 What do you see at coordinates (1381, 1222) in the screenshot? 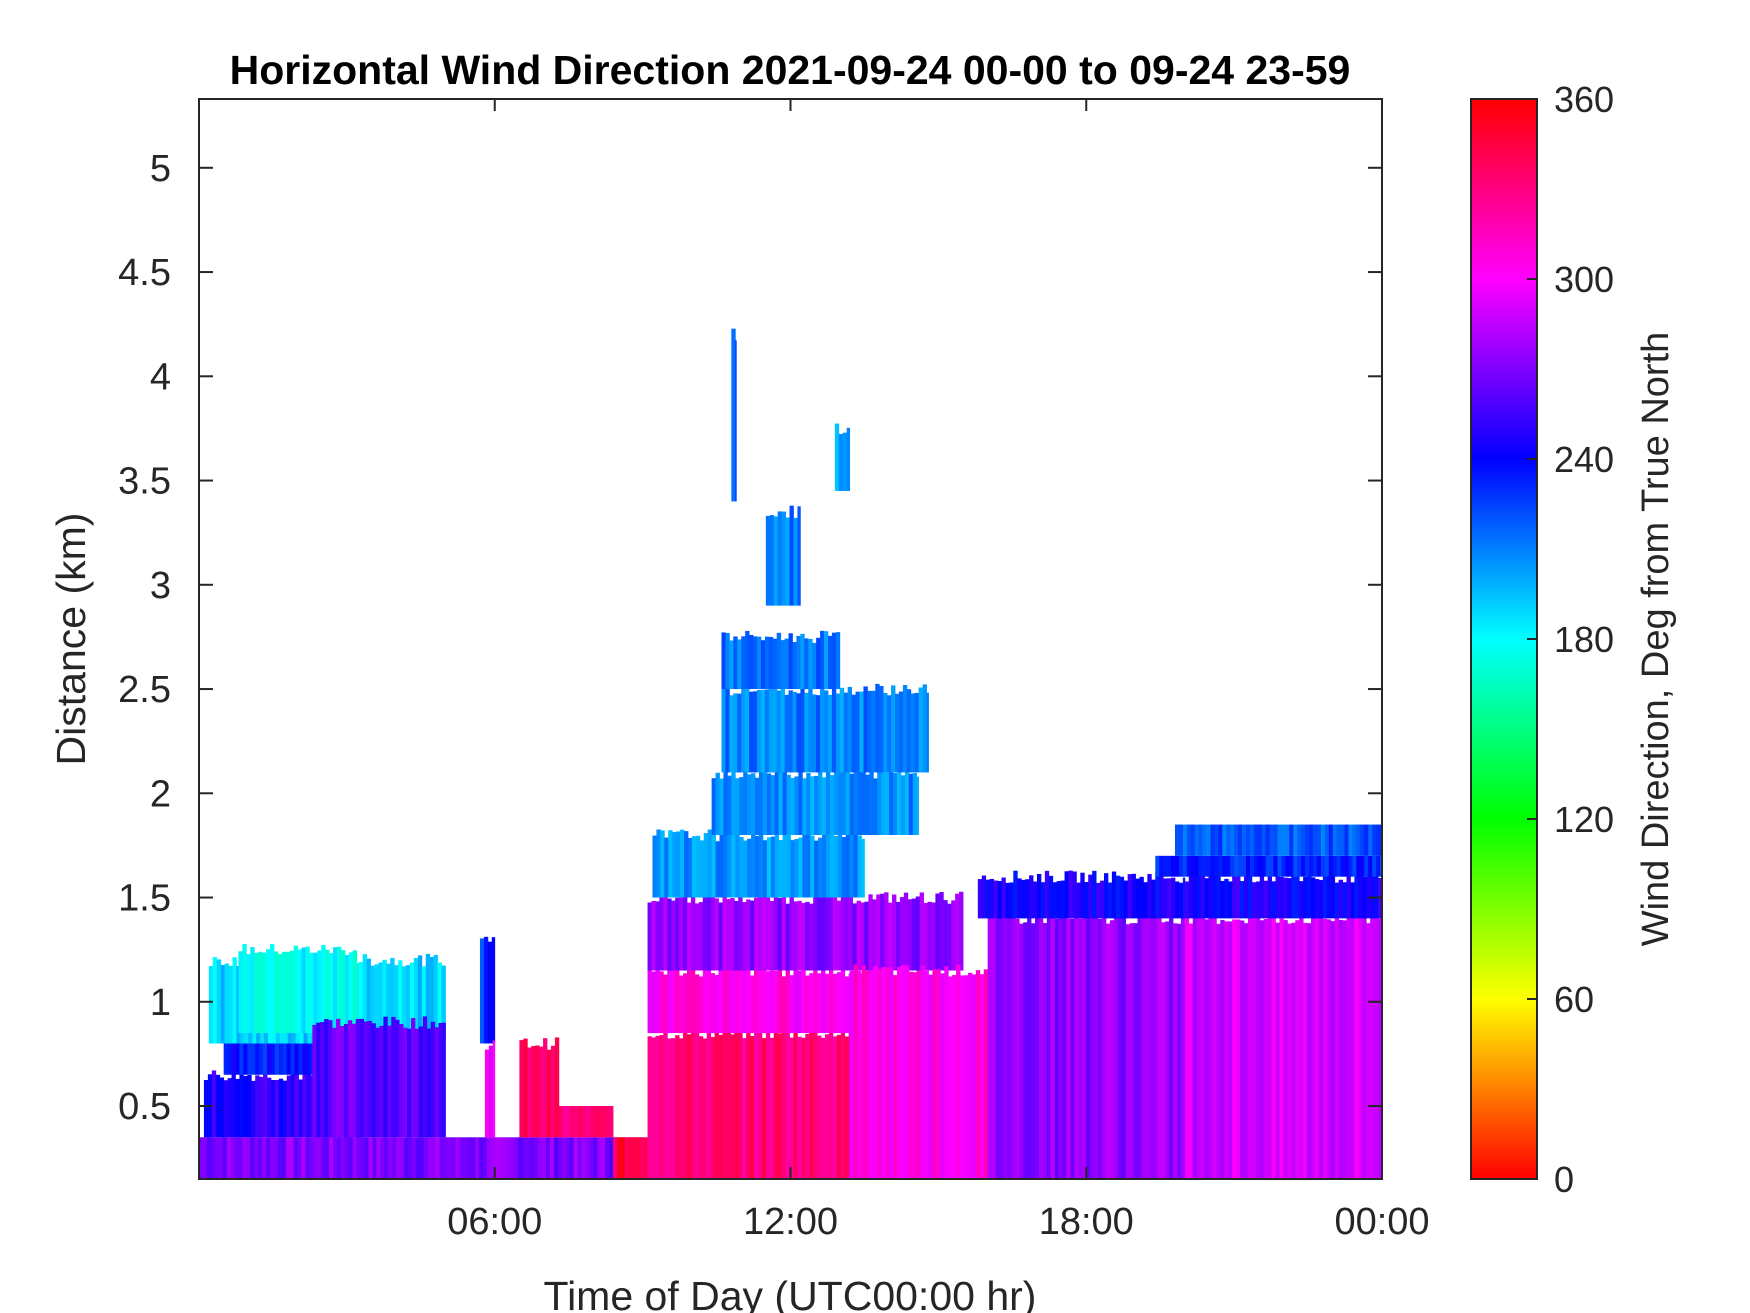
I see `x-tick-label: 00:00` at bounding box center [1381, 1222].